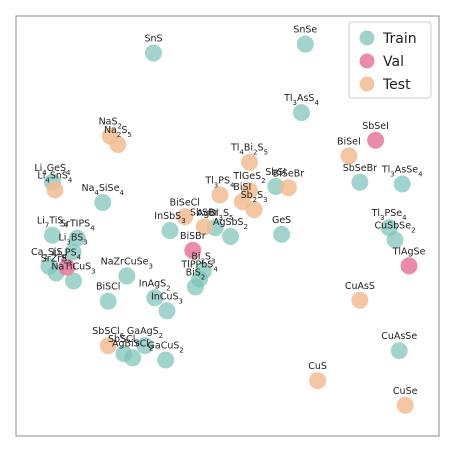  Describe the element at coordinates (405, 405) in the screenshot. I see `test-point-cuse` at that location.